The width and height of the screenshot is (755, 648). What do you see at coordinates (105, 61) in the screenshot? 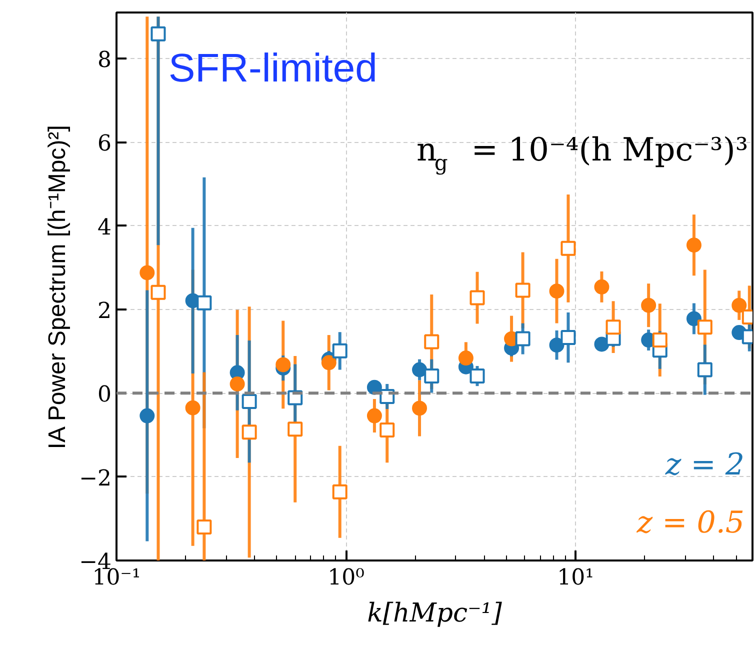
I see `y-tick-label: 8` at bounding box center [105, 61].